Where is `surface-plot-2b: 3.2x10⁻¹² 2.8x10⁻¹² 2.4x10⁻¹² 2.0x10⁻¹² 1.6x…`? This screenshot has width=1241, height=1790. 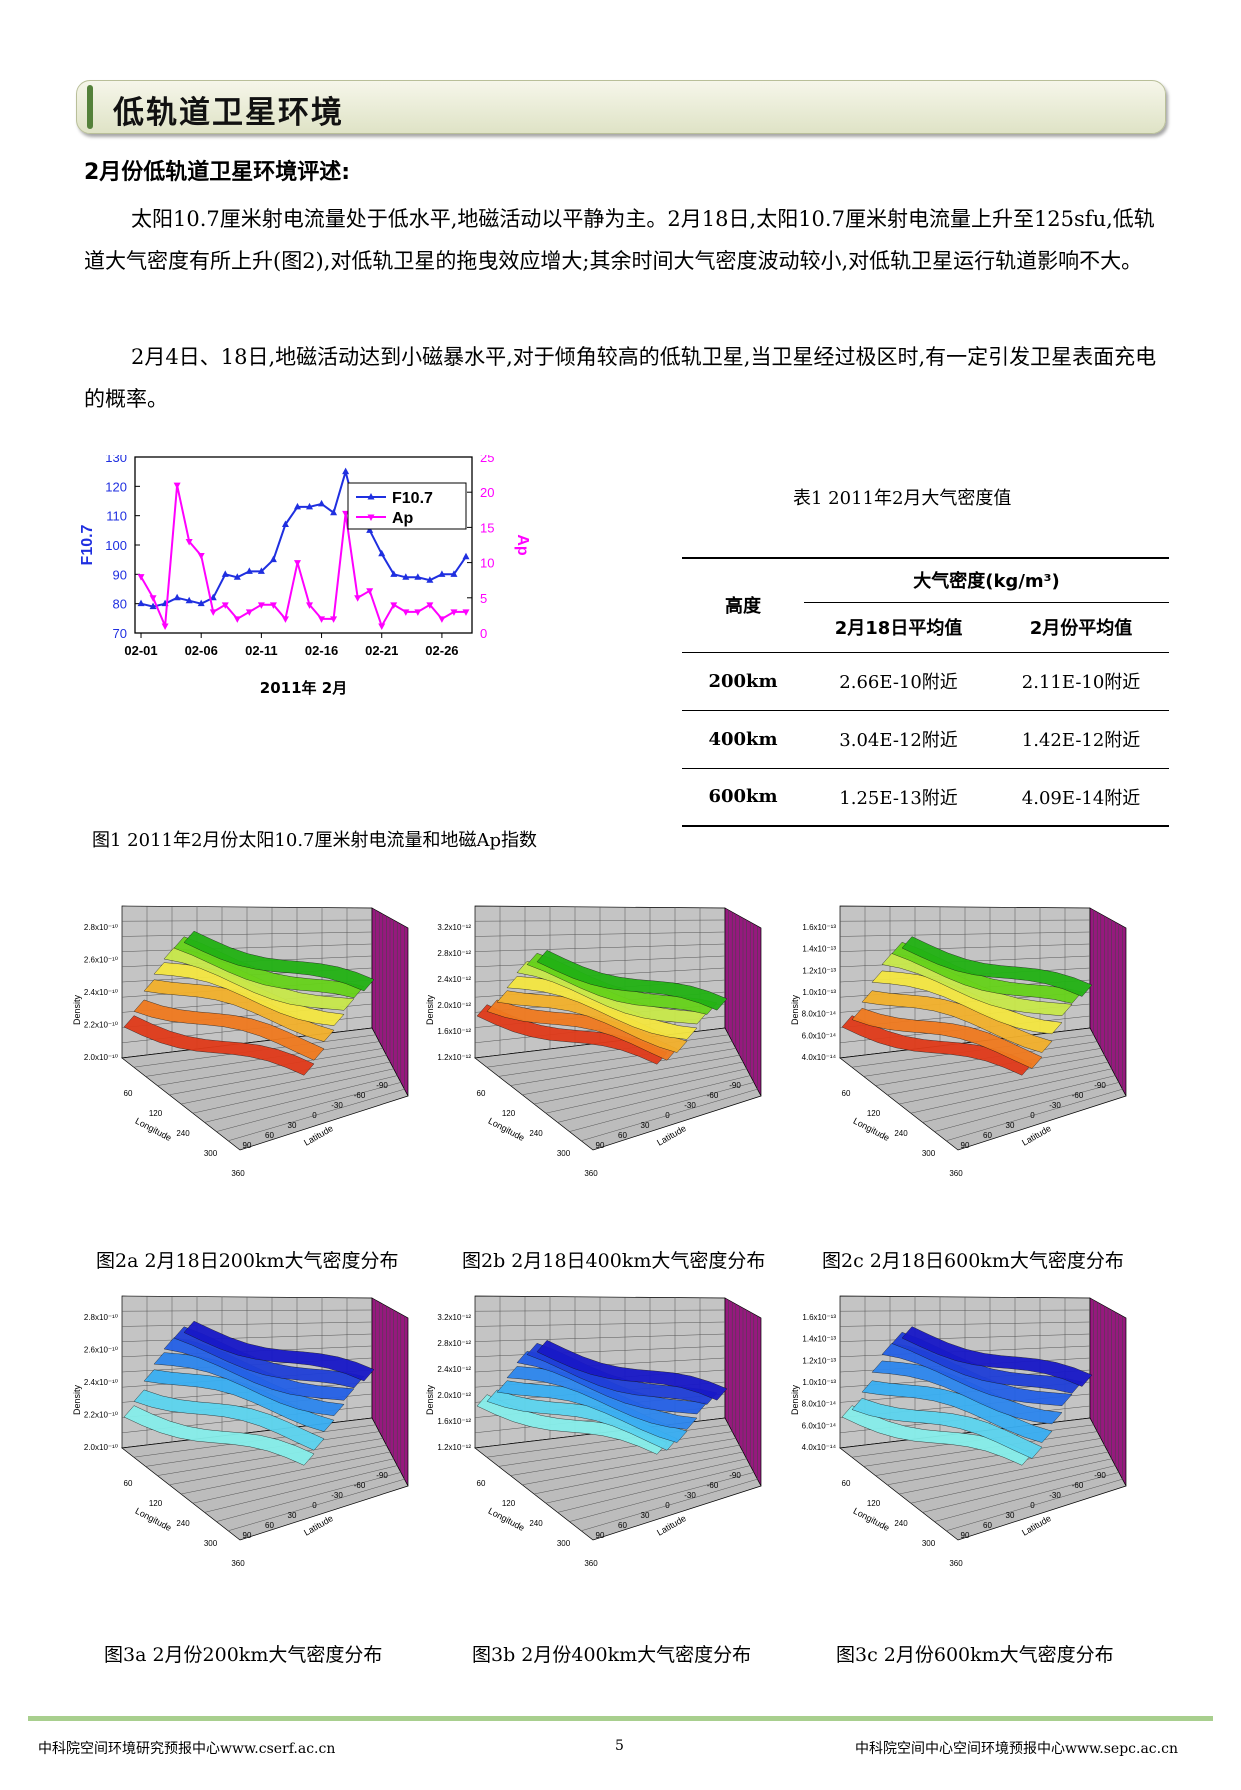 surface-plot-2b: 3.2x10⁻¹² 2.8x10⁻¹² 2.4x10⁻¹² 2.0x10⁻¹² 1.6x… is located at coordinates (593, 1041).